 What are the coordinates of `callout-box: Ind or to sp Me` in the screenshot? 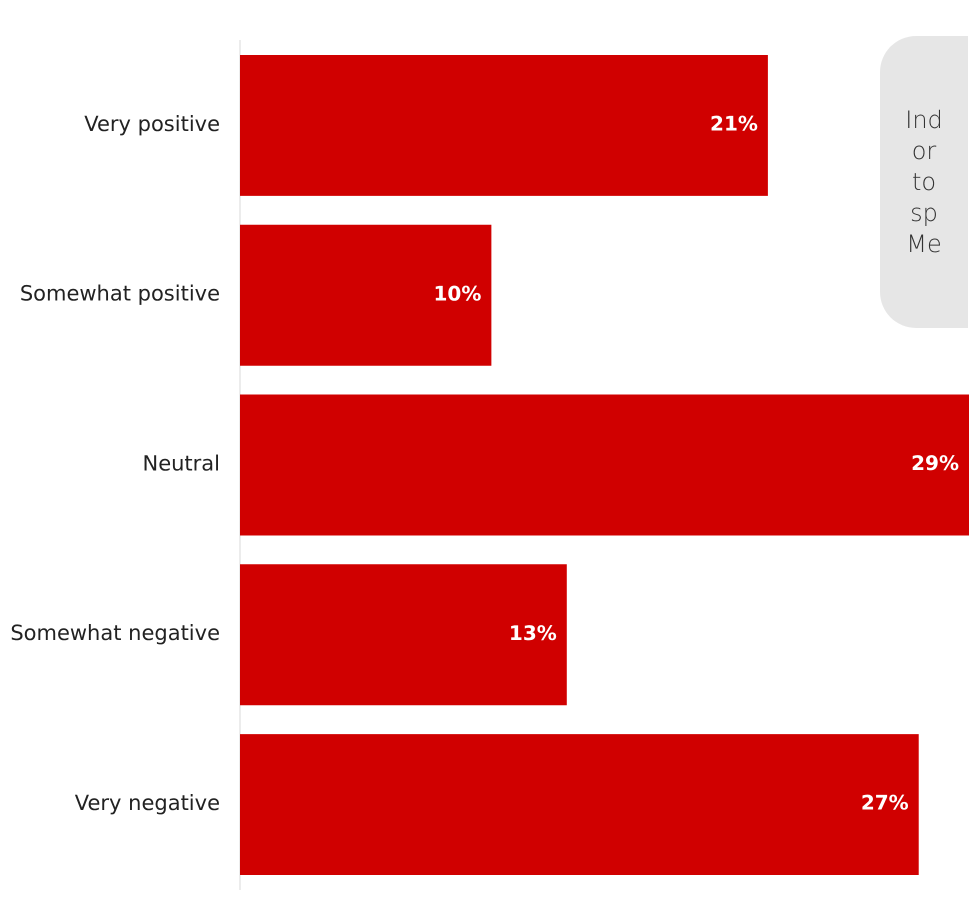 It's located at (924, 182).